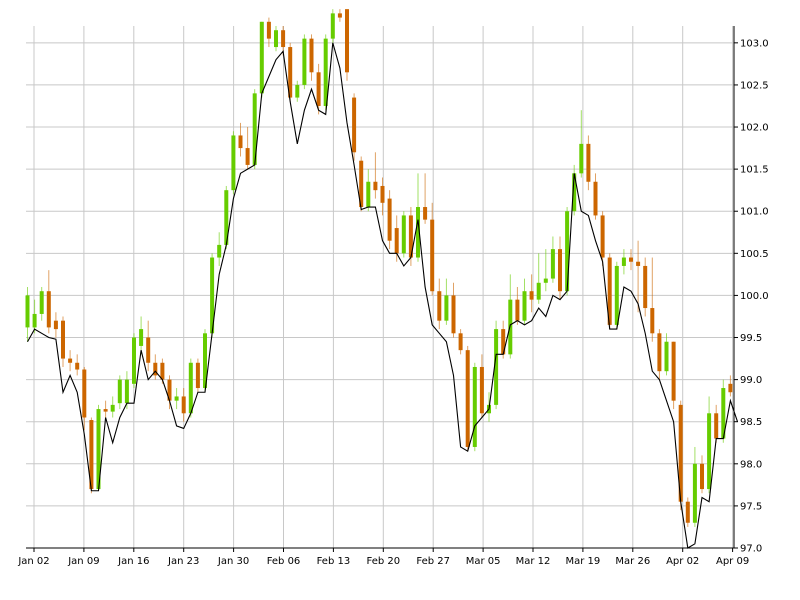 The height and width of the screenshot is (600, 800). What do you see at coordinates (133, 561) in the screenshot?
I see `x-tick-label: Jan 16` at bounding box center [133, 561].